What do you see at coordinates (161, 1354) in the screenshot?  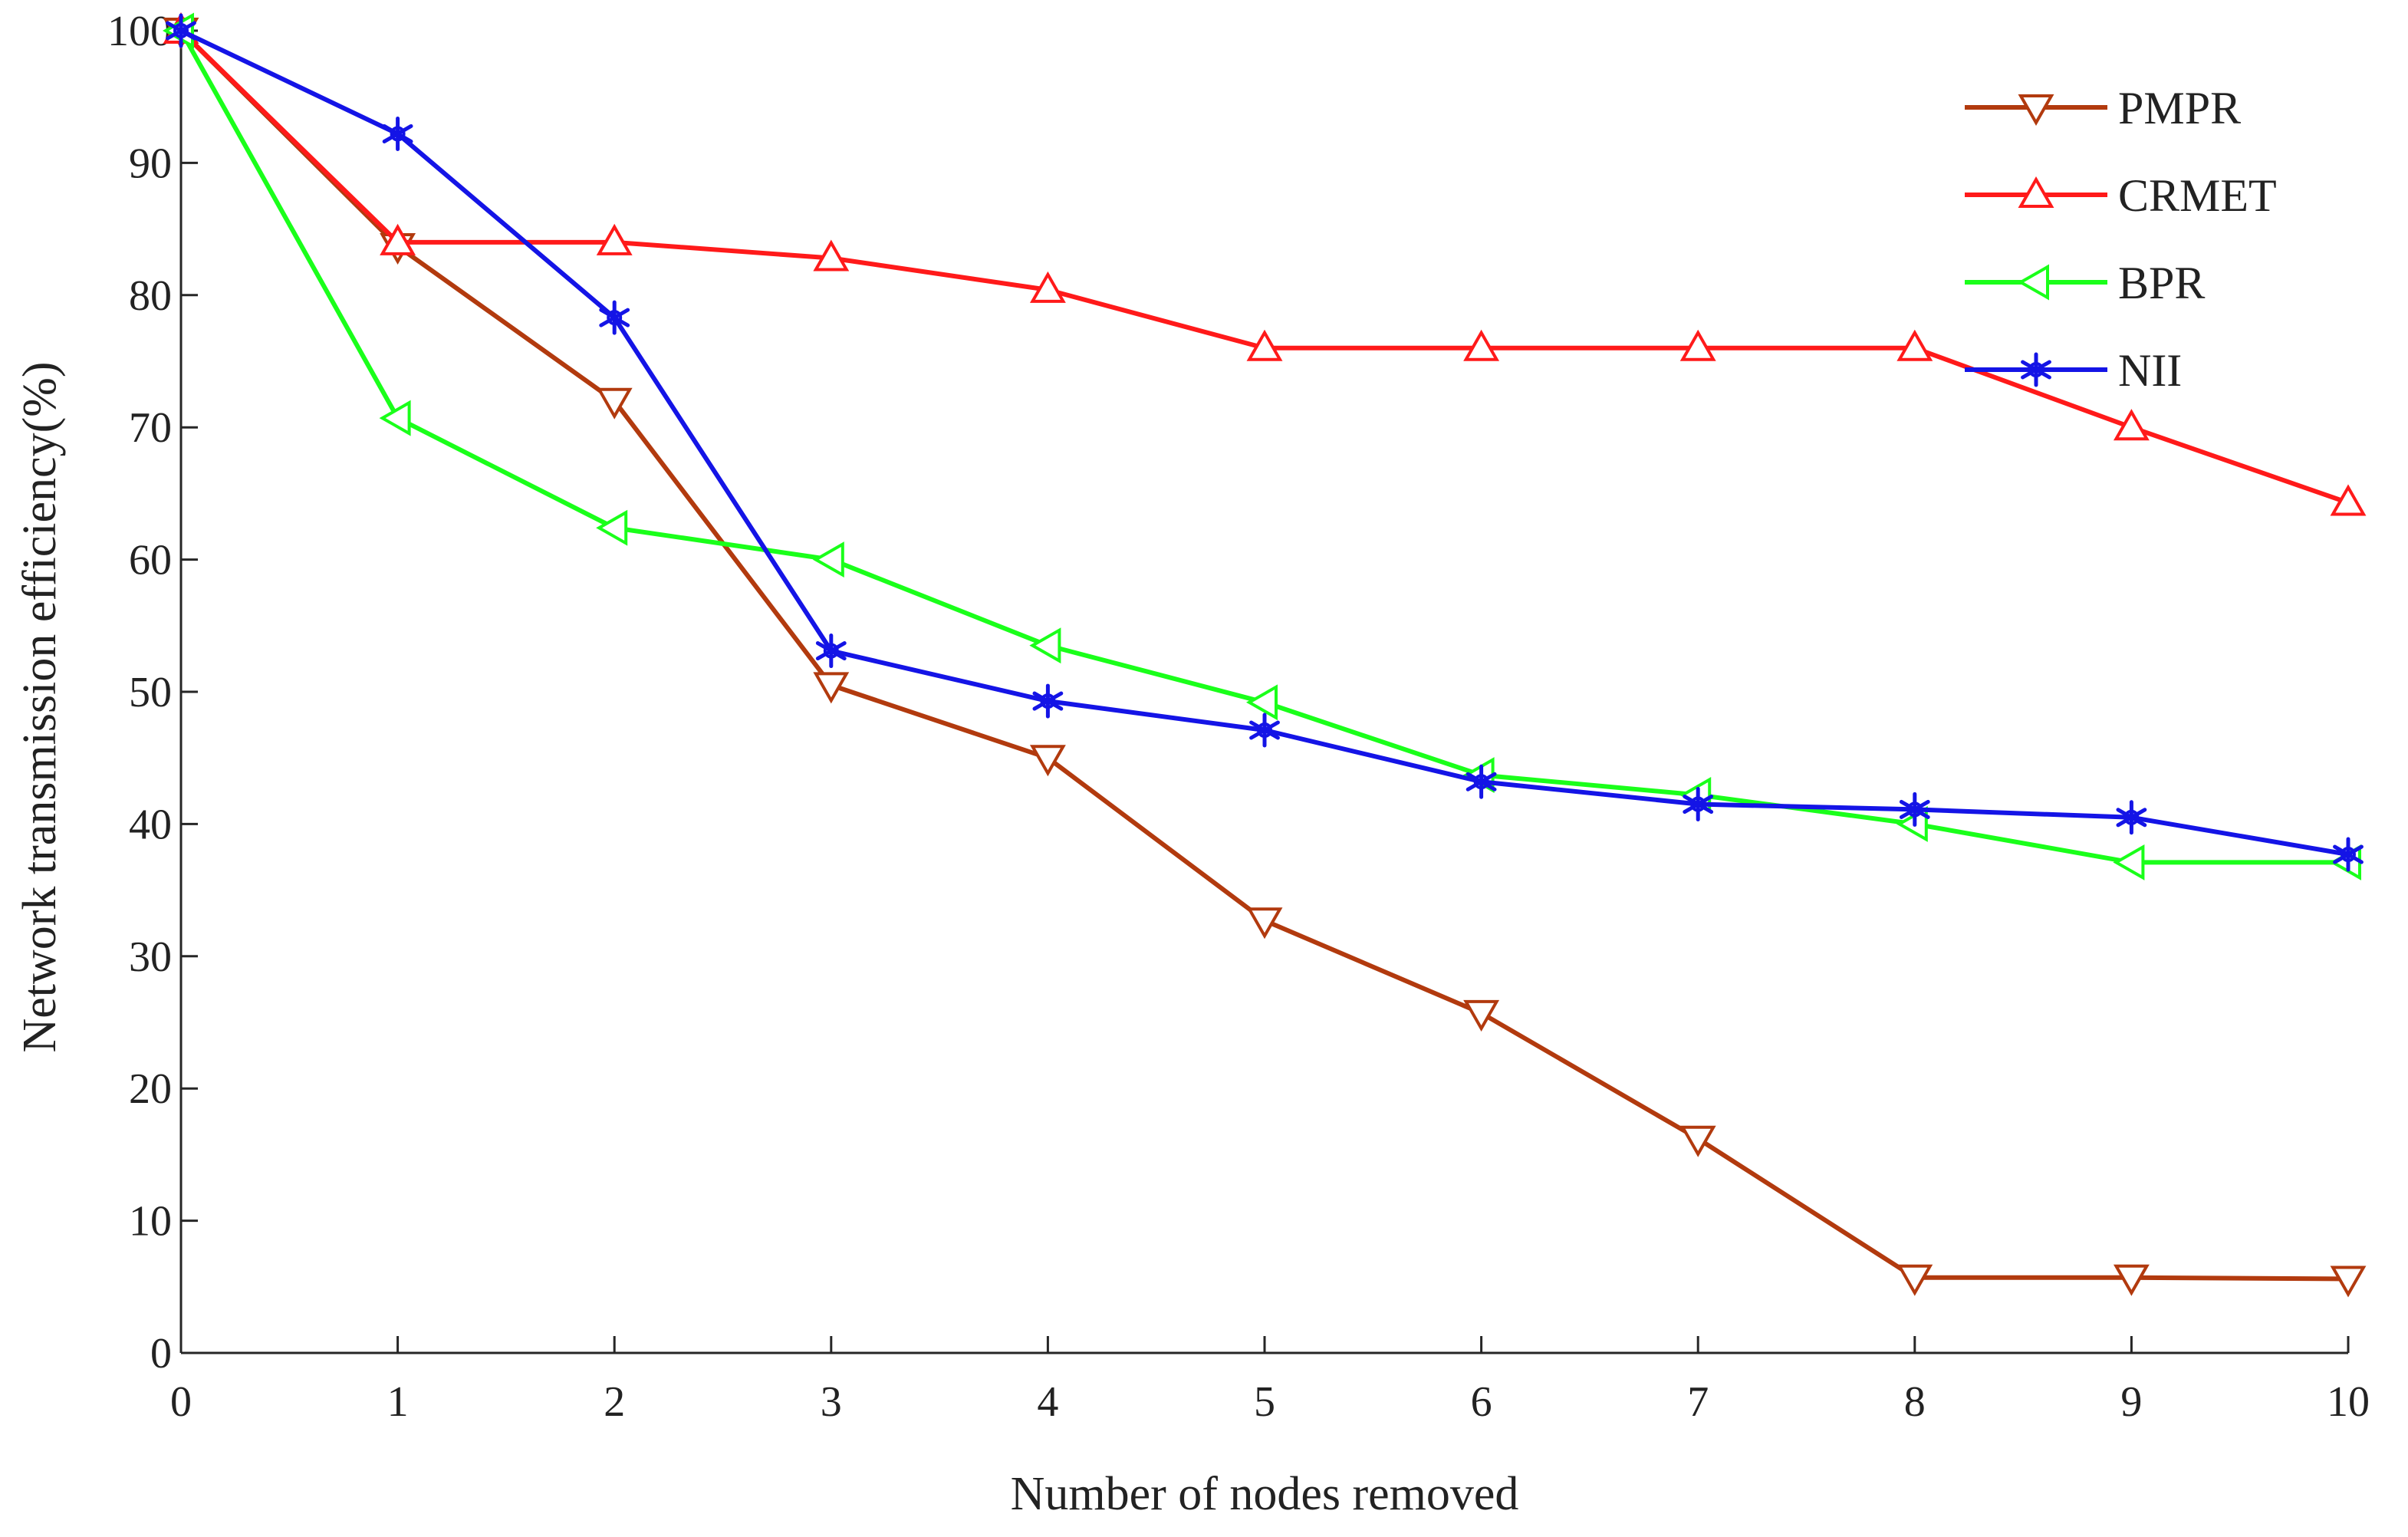 I see `y-tick-label: 0` at bounding box center [161, 1354].